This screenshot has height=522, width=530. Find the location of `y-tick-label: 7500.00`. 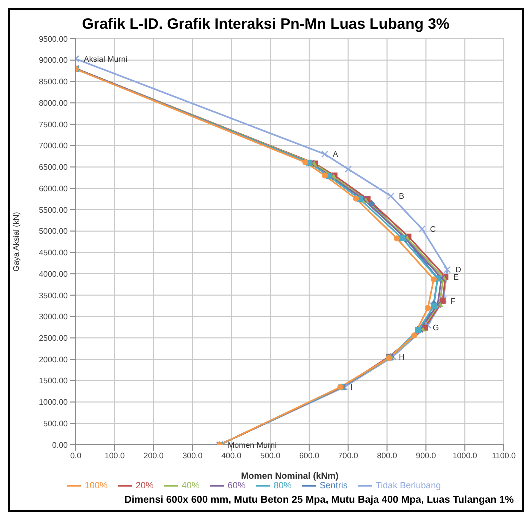

y-tick-label: 7500.00 is located at coordinates (54, 125).